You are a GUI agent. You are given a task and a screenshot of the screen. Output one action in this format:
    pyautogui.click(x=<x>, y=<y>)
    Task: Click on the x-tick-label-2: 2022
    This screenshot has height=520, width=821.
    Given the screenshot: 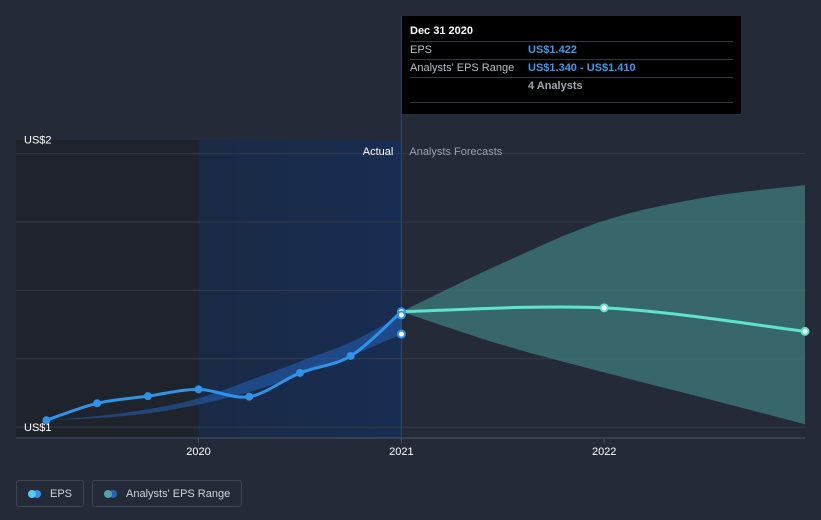 What is the action you would take?
    pyautogui.click(x=604, y=452)
    